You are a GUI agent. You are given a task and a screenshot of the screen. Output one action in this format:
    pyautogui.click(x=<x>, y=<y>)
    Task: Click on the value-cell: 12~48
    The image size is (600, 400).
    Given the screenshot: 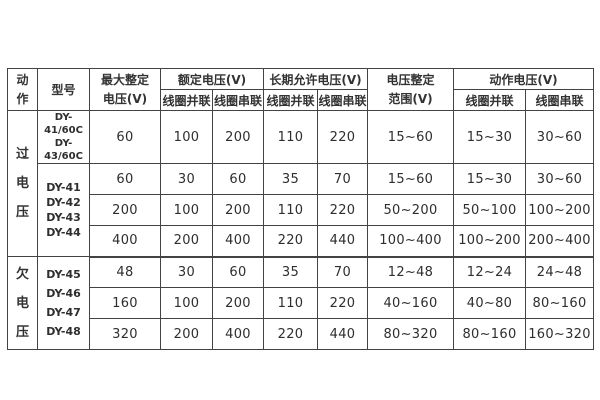 What is the action you would take?
    pyautogui.click(x=410, y=272)
    